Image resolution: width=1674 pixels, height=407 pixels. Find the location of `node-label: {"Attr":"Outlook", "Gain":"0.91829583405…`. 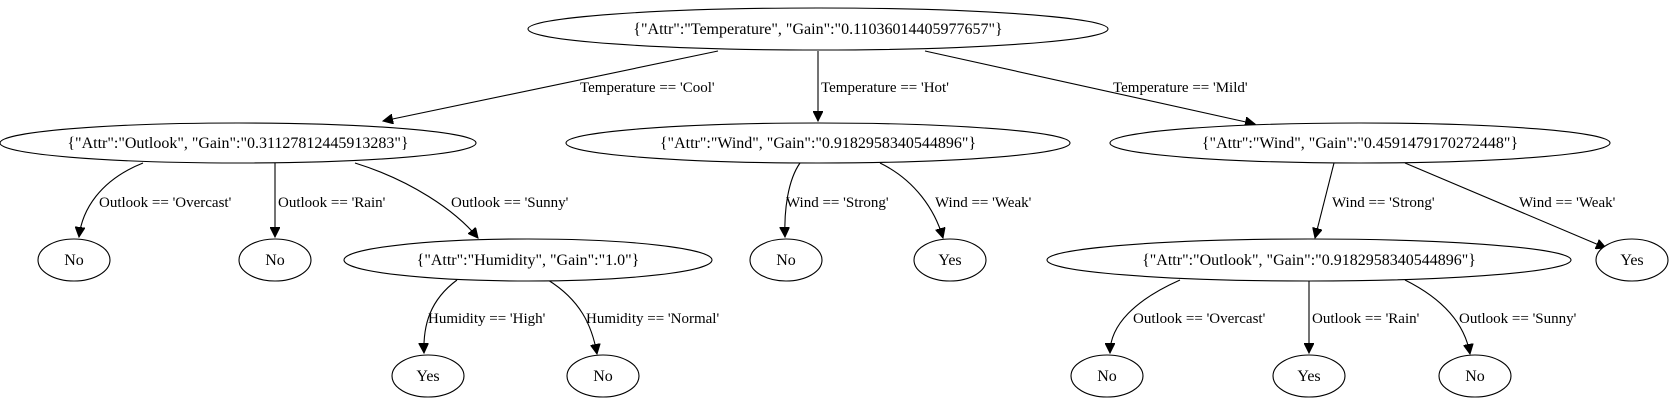

node-label: {"Attr":"Outlook", "Gain":"0.91829583405… is located at coordinates (1309, 260).